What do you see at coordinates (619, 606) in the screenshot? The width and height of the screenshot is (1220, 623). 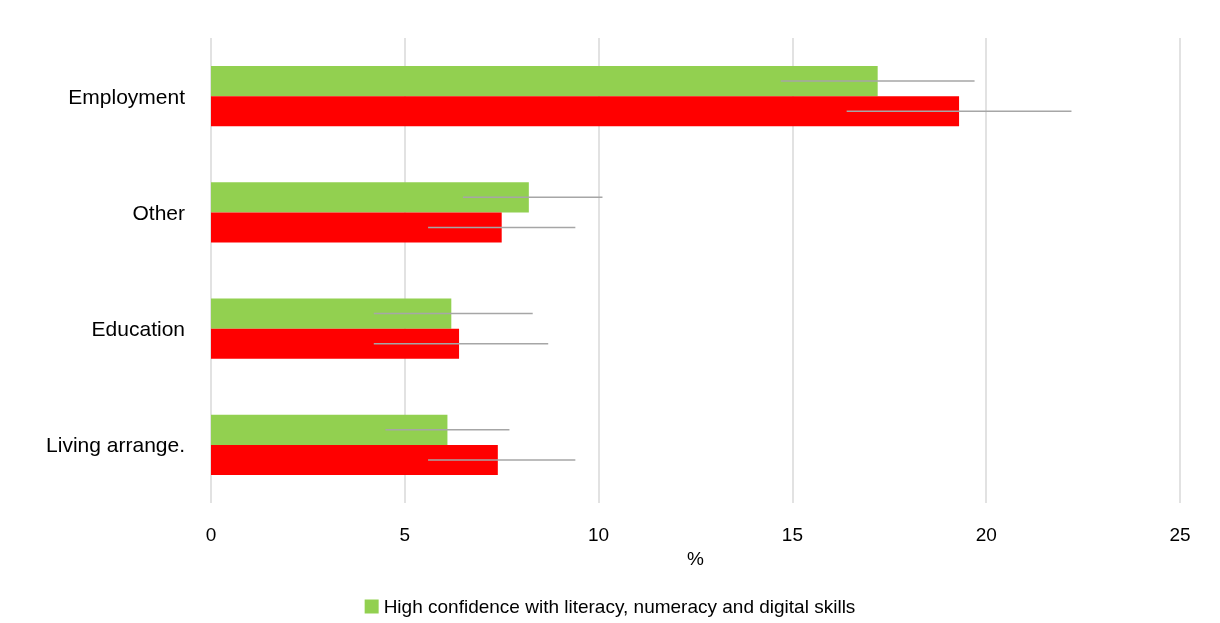 I see `legend-label: High confidence with literacy, numeracy and digital skills` at bounding box center [619, 606].